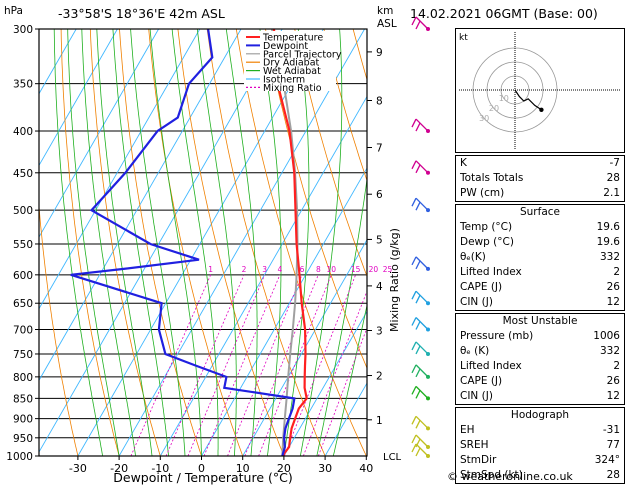 The image size is (629, 486). I want to click on index-row: SREH 77, so click(540, 445).